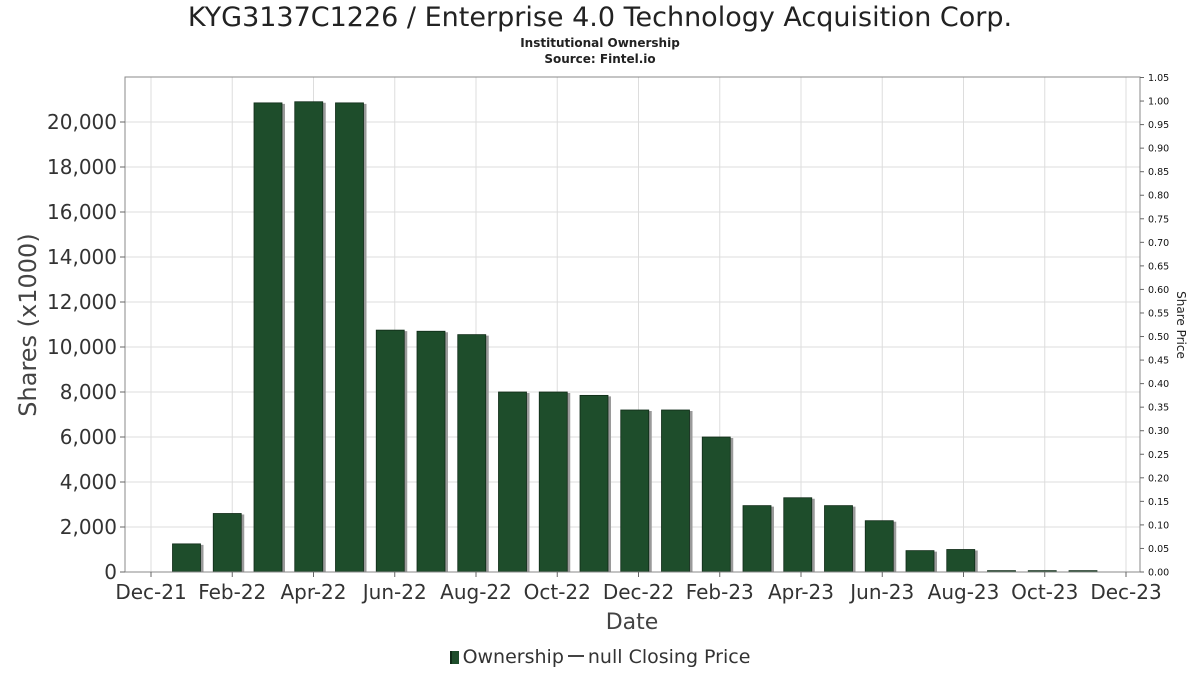 This screenshot has height=675, width=1200. What do you see at coordinates (1158, 196) in the screenshot?
I see `y2-tick-label: 0.80` at bounding box center [1158, 196].